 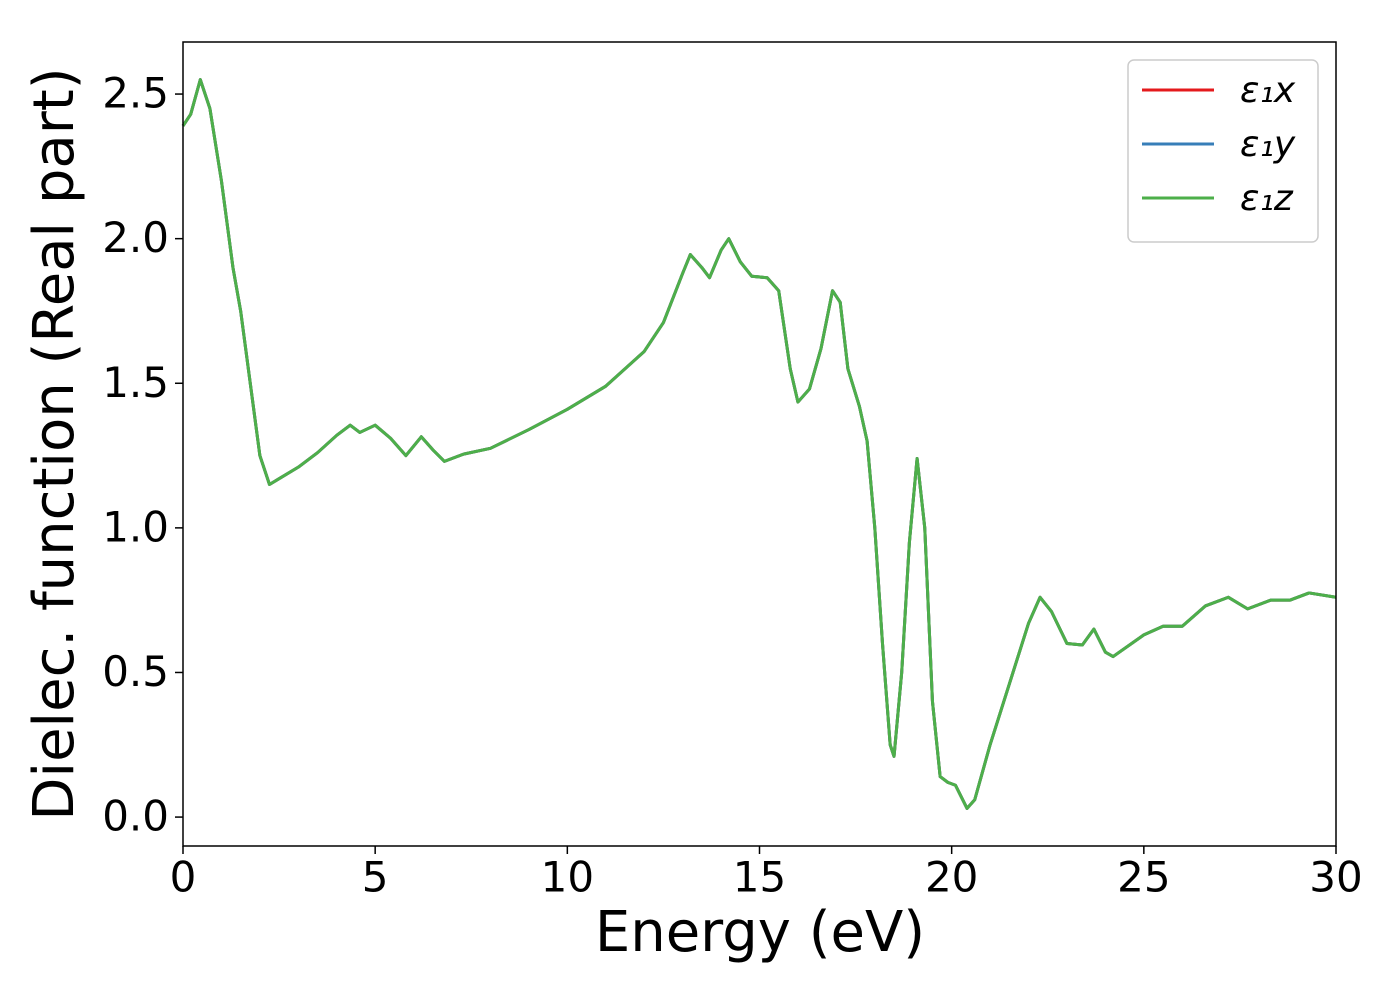 What do you see at coordinates (183, 877) in the screenshot?
I see `x-tick-label: 0` at bounding box center [183, 877].